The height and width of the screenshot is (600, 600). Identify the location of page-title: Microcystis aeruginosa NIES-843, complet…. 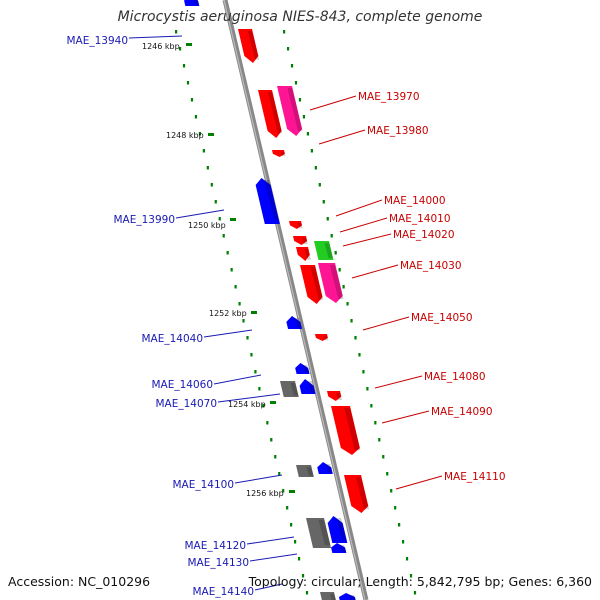
(300, 17).